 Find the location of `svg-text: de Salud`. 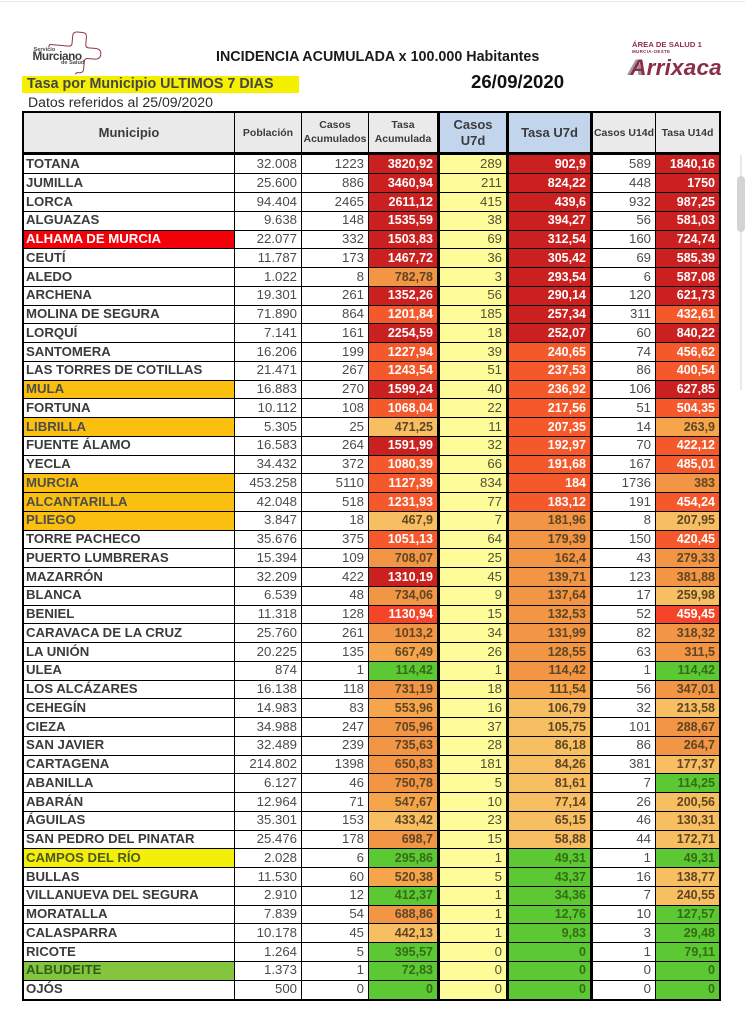

svg-text: de Salud is located at coordinates (73, 63).